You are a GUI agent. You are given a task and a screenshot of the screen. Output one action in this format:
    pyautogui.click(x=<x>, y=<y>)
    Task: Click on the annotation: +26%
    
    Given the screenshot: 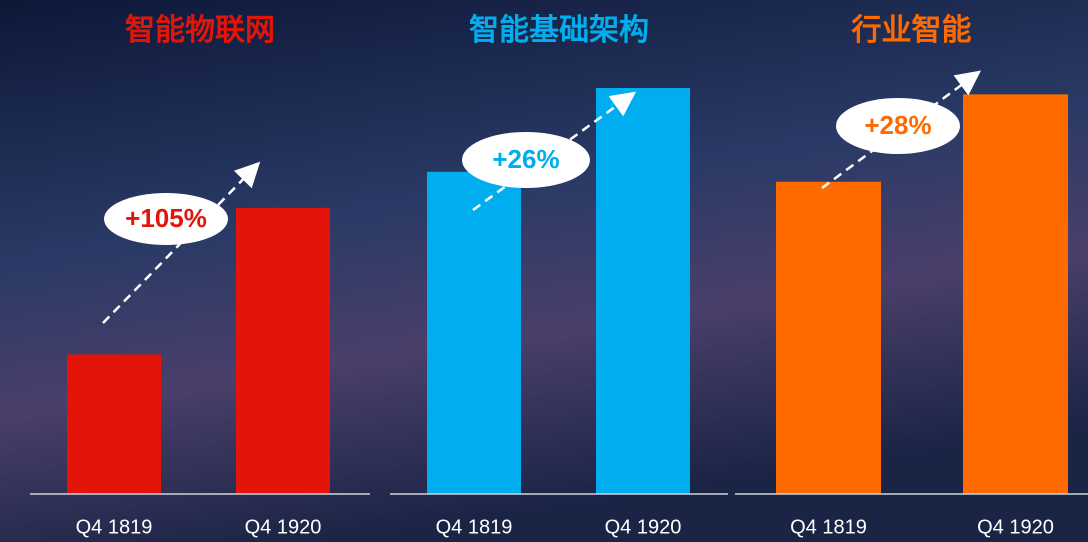 What is the action you would take?
    pyautogui.click(x=525, y=159)
    